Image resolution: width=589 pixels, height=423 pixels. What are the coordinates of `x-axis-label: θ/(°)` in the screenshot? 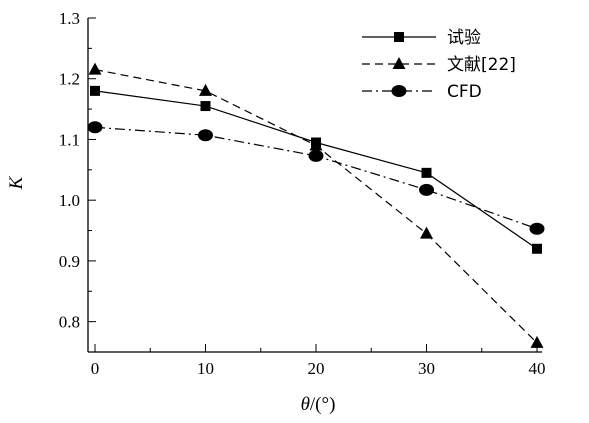 It's located at (318, 404).